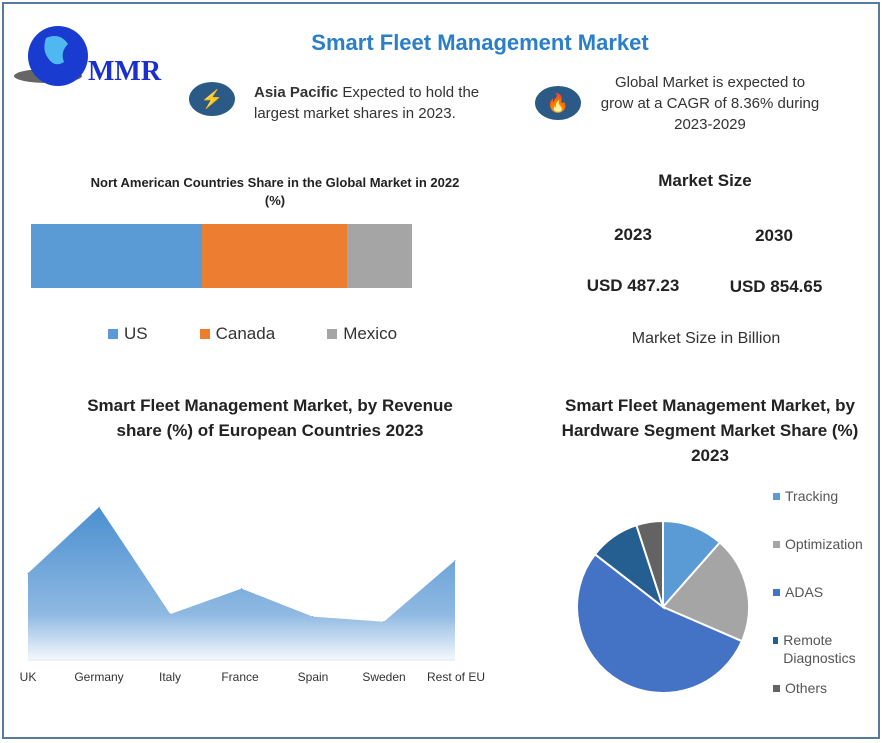  What do you see at coordinates (825, 703) in the screenshot?
I see `pie-legend-item: Others` at bounding box center [825, 703].